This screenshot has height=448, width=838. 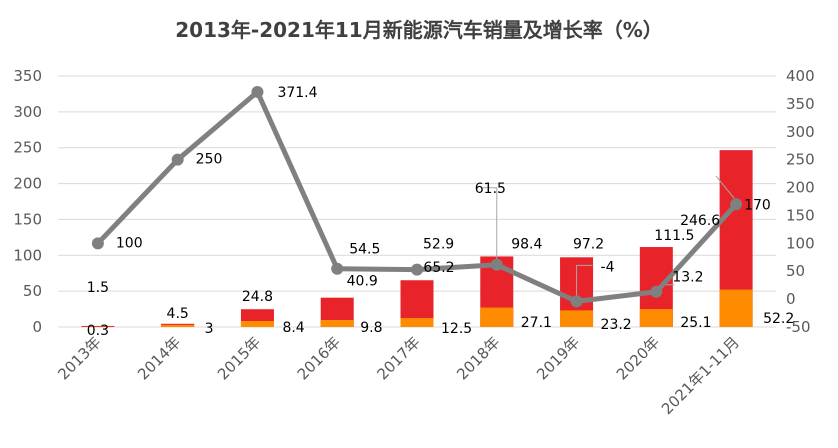 What do you see at coordinates (478, 358) in the screenshot?
I see `x-tick-label: 2018年` at bounding box center [478, 358].